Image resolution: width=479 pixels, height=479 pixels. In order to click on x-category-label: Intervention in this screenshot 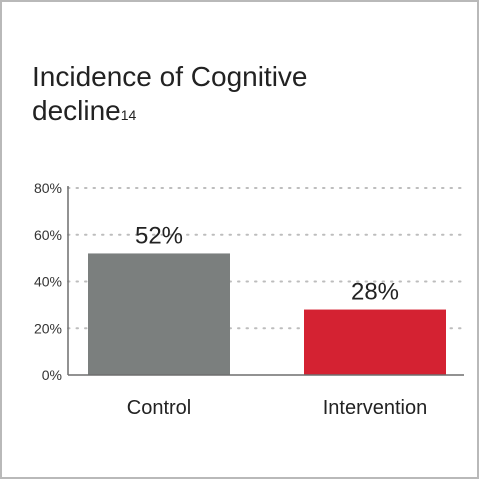, I will do `click(375, 408)`.